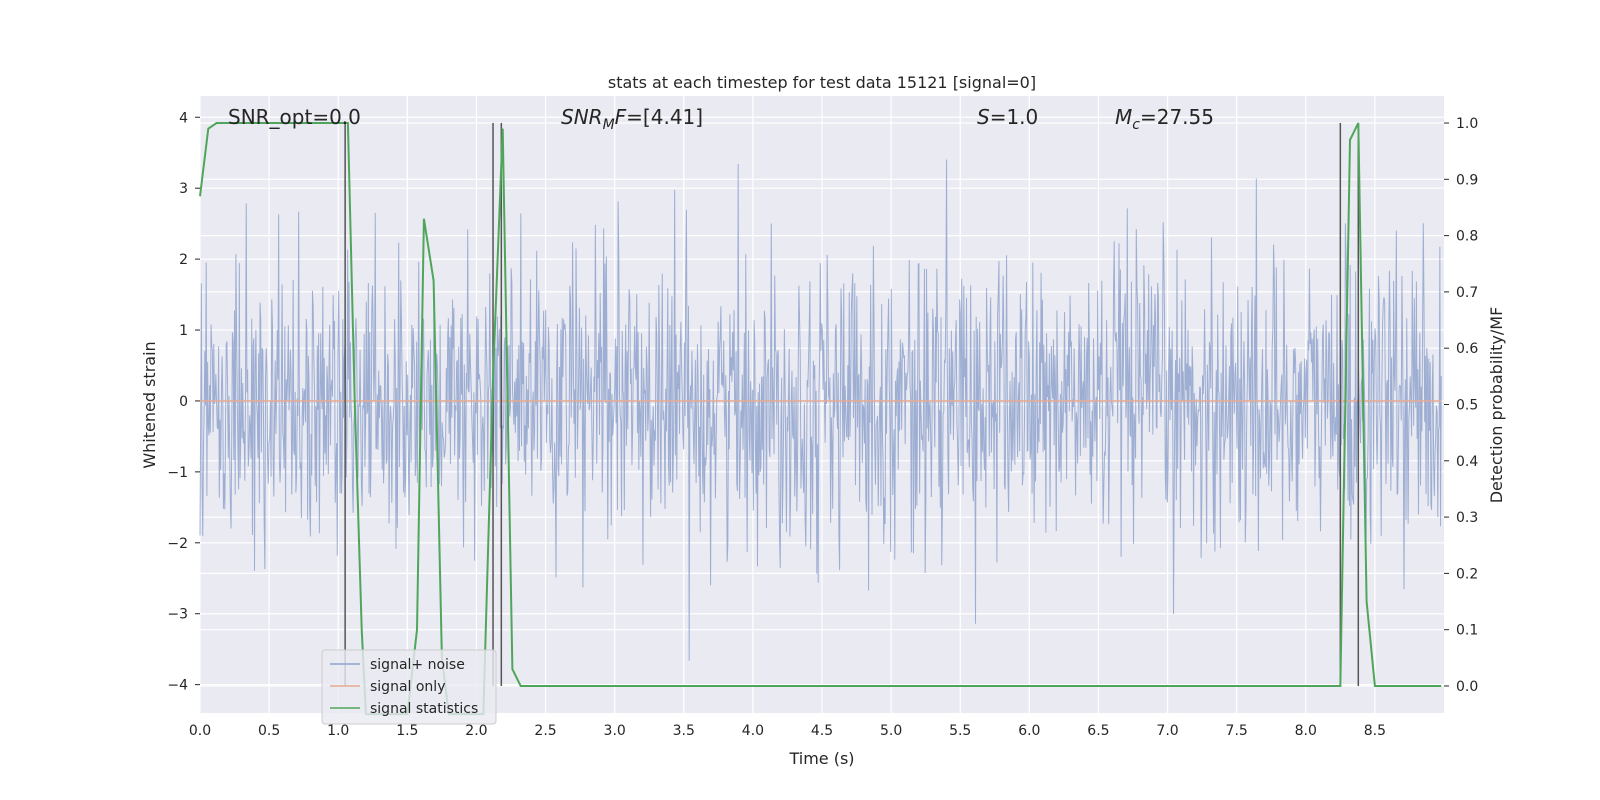  I want to click on y-tick-label: 1, so click(183, 331).